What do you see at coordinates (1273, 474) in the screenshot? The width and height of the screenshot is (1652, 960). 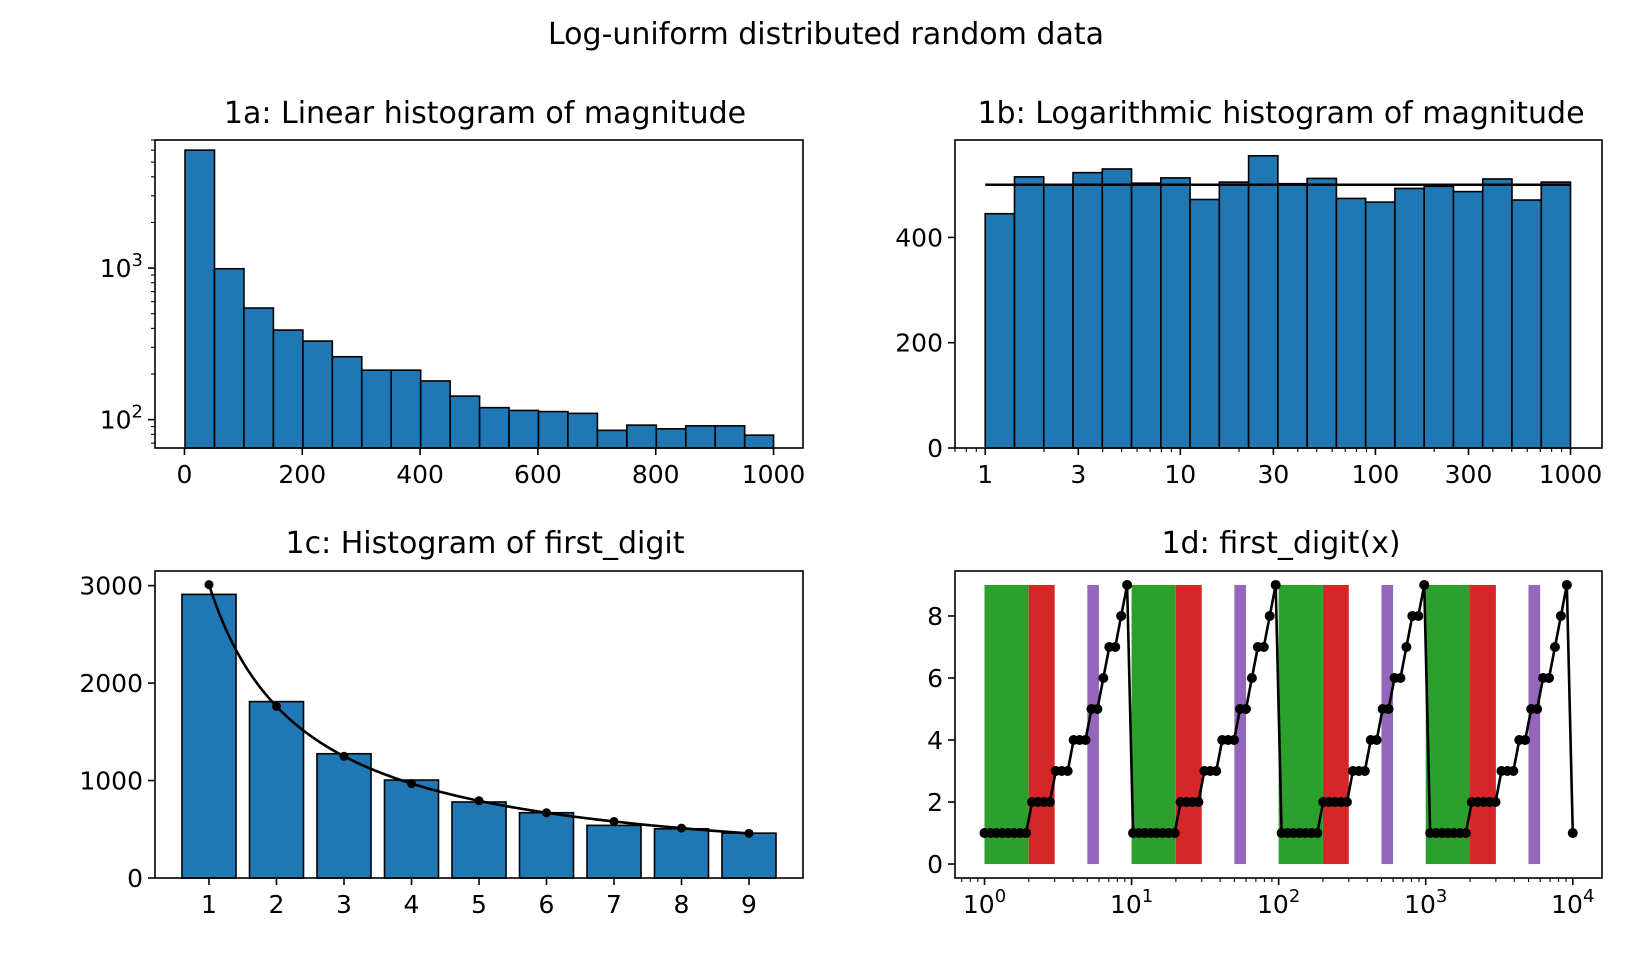 I see `x-tick-label: 30` at bounding box center [1273, 474].